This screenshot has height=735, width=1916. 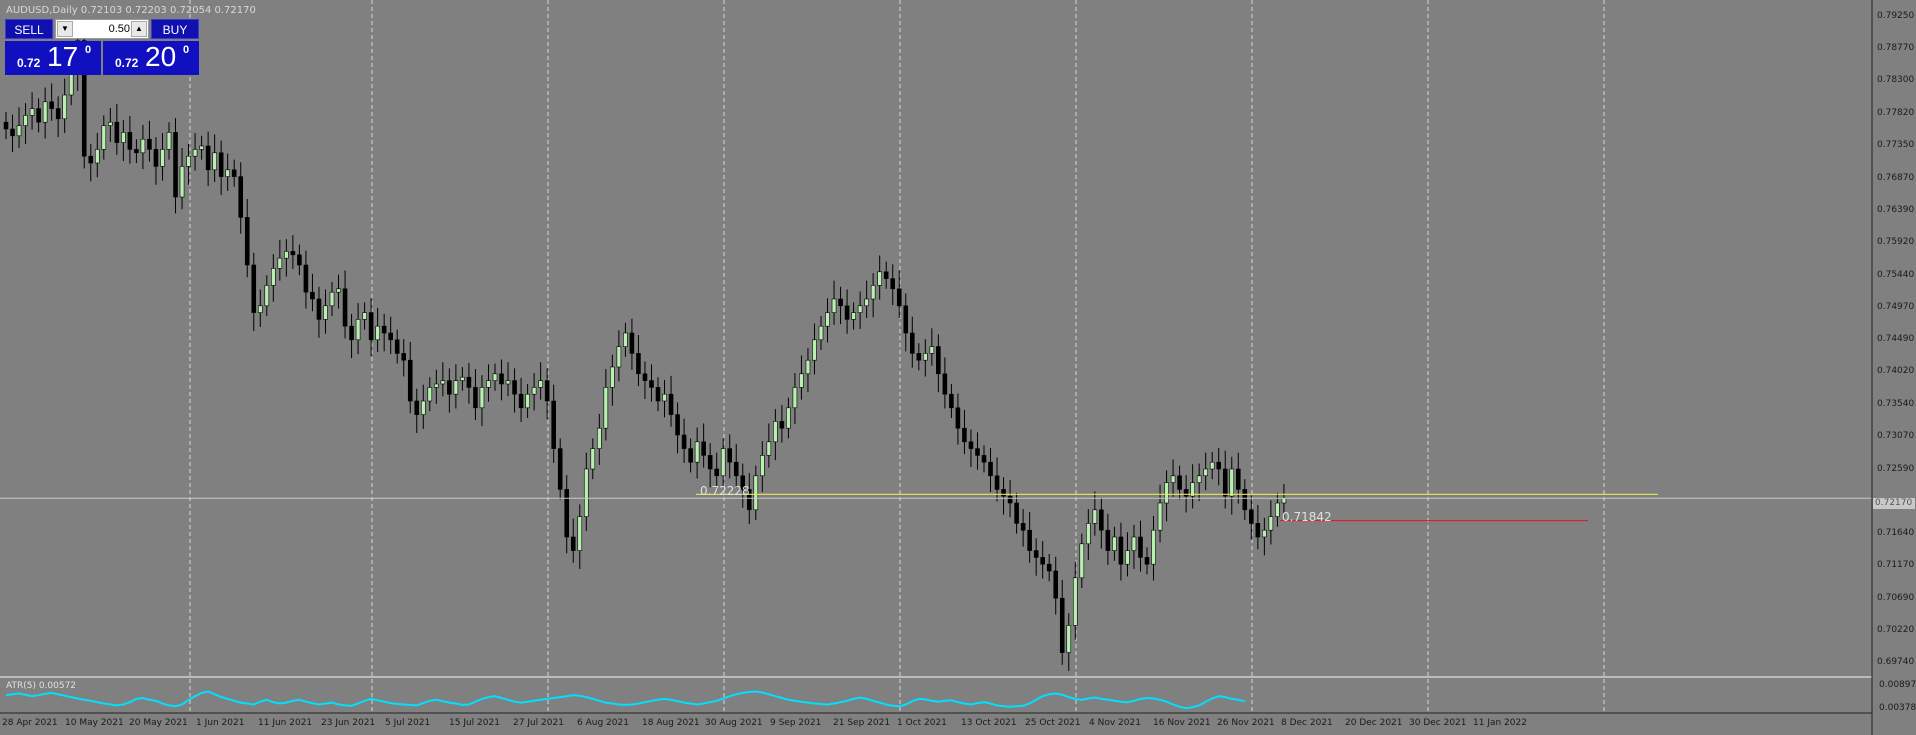 I want to click on lot-size-input, so click(x=103, y=29).